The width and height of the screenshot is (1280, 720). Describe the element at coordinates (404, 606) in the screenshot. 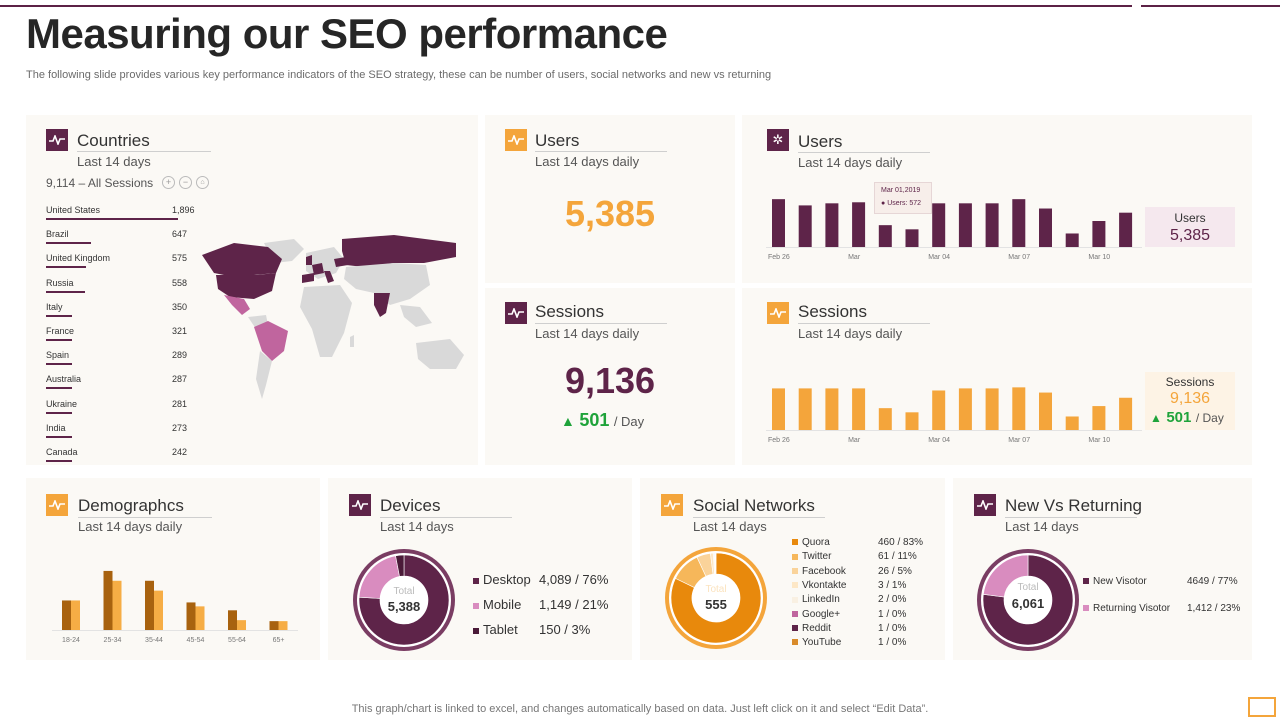

I see `devices-total-value: 5,388` at that location.